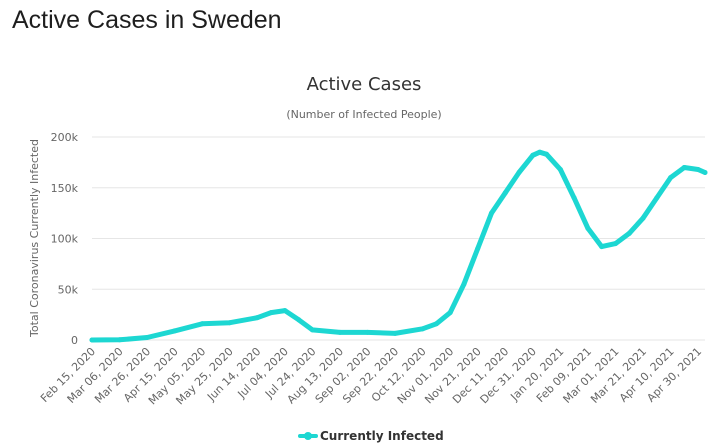 The image size is (713, 444). I want to click on y-axis-label: Total Coronavirus Currently Infected, so click(34, 238).